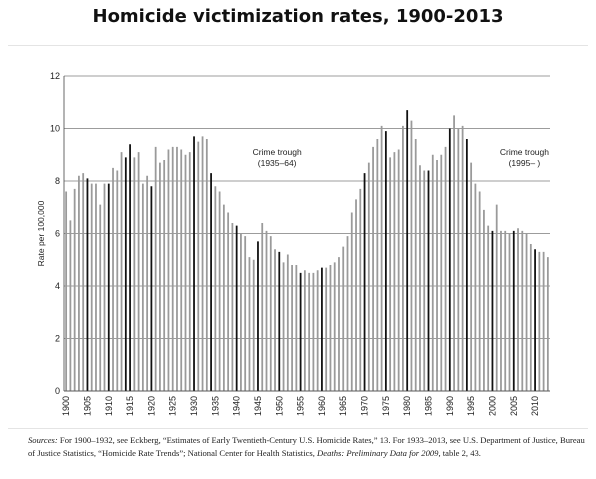 Image resolution: width=596 pixels, height=479 pixels. Describe the element at coordinates (57, 391) in the screenshot. I see `y-tick-label: 0` at that location.